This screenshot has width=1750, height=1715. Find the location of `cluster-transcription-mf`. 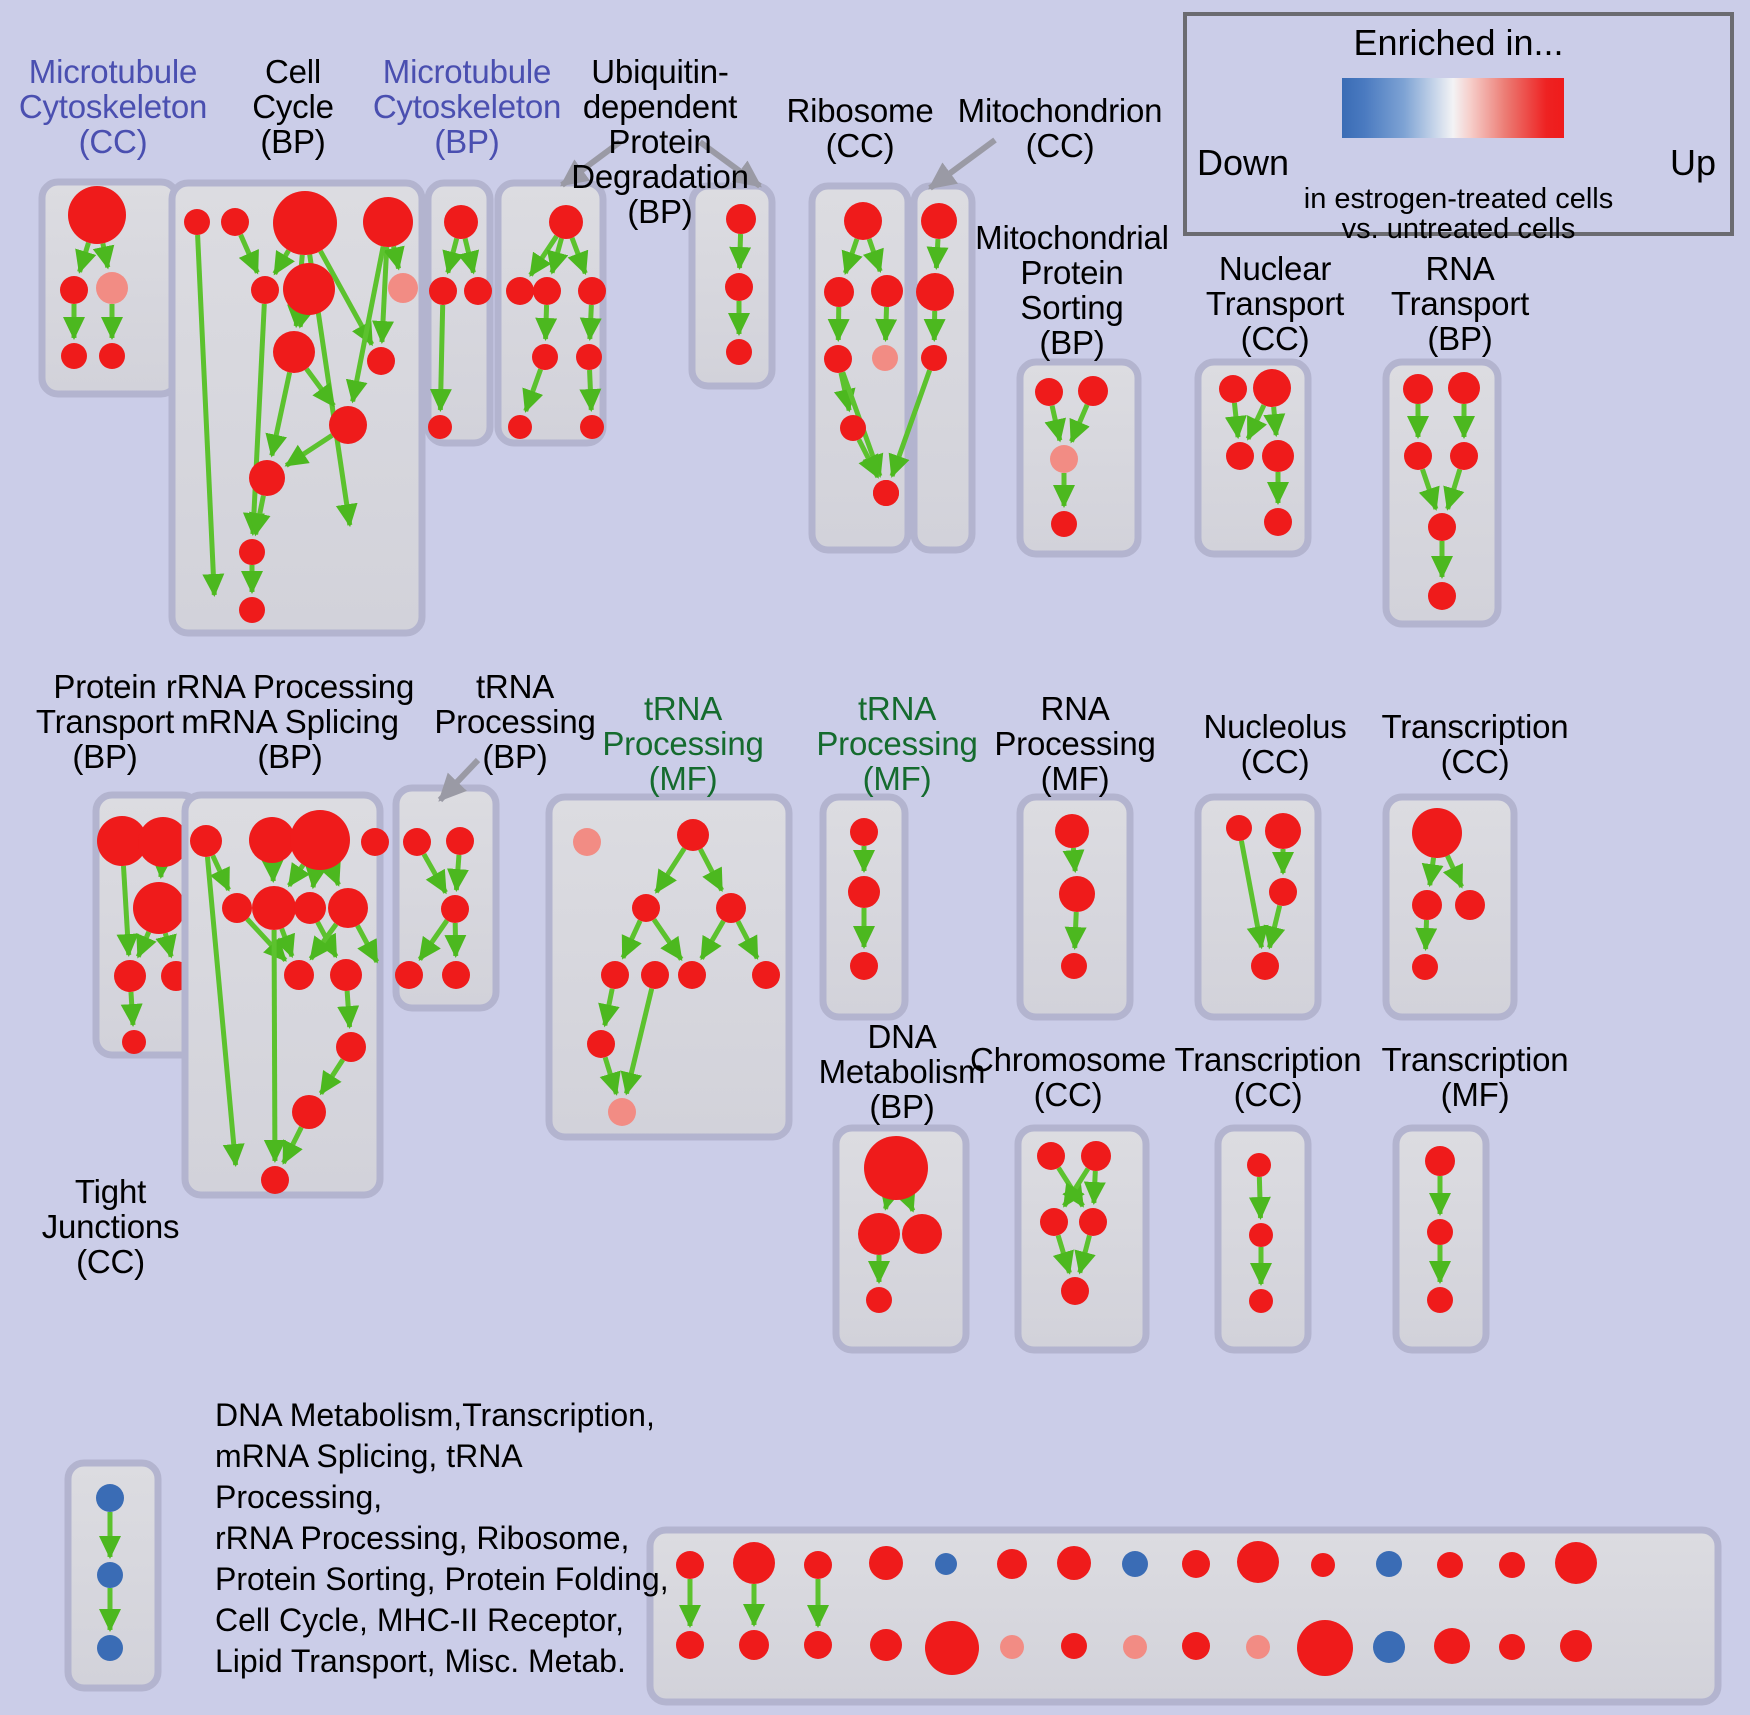

cluster-transcription-mf is located at coordinates (1441, 1239).